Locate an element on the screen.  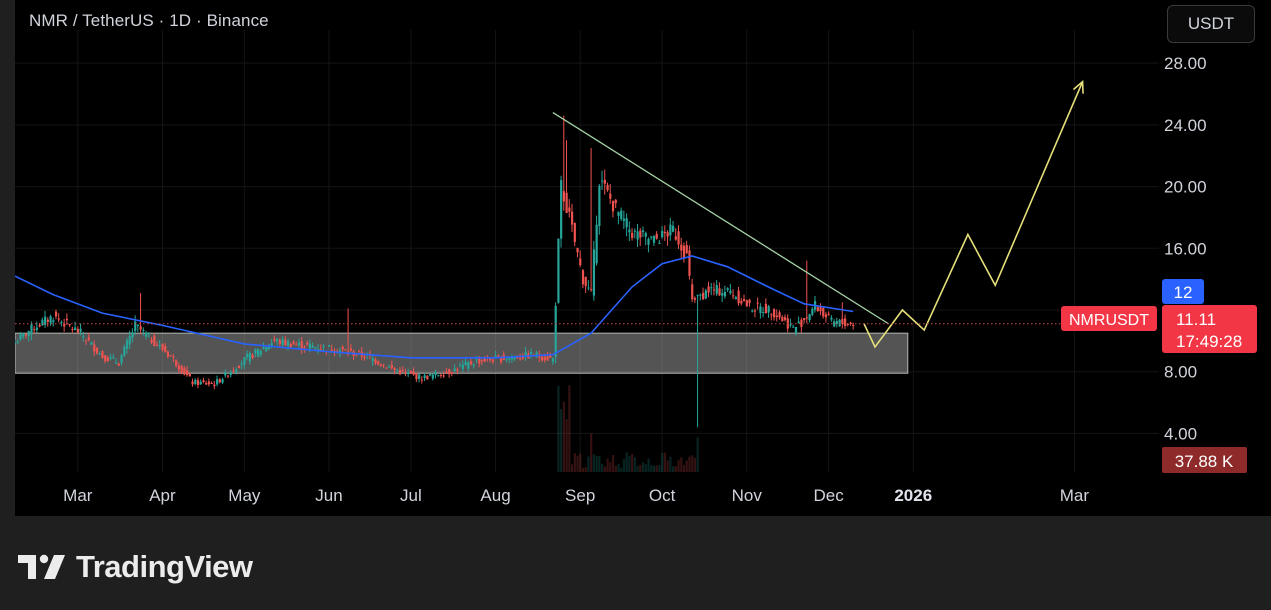
moving-average-line is located at coordinates (434, 307).